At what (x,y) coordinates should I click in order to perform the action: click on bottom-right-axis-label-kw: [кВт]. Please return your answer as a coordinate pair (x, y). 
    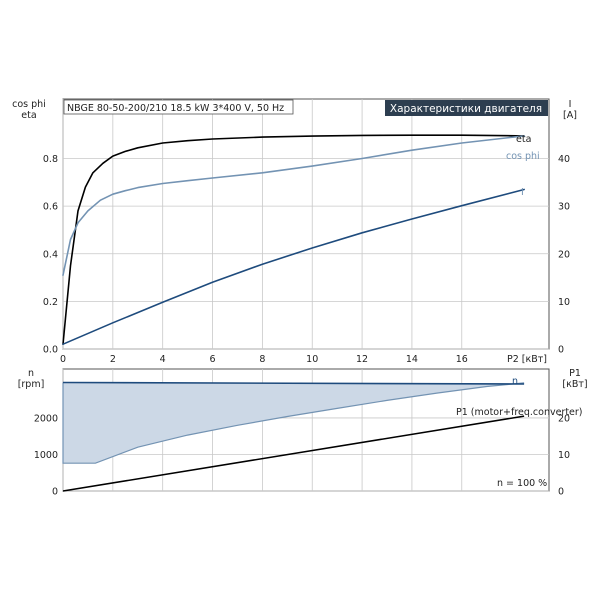
    Looking at the image, I should click on (574, 384).